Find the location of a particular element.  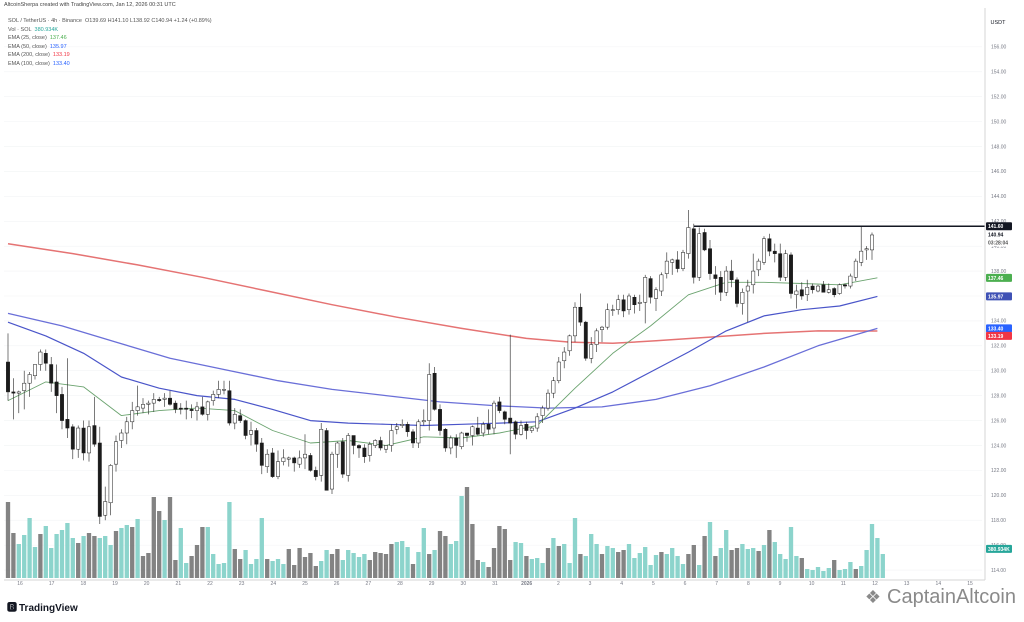

legend-row: EMA (25, close) 137.46 is located at coordinates (110, 38).